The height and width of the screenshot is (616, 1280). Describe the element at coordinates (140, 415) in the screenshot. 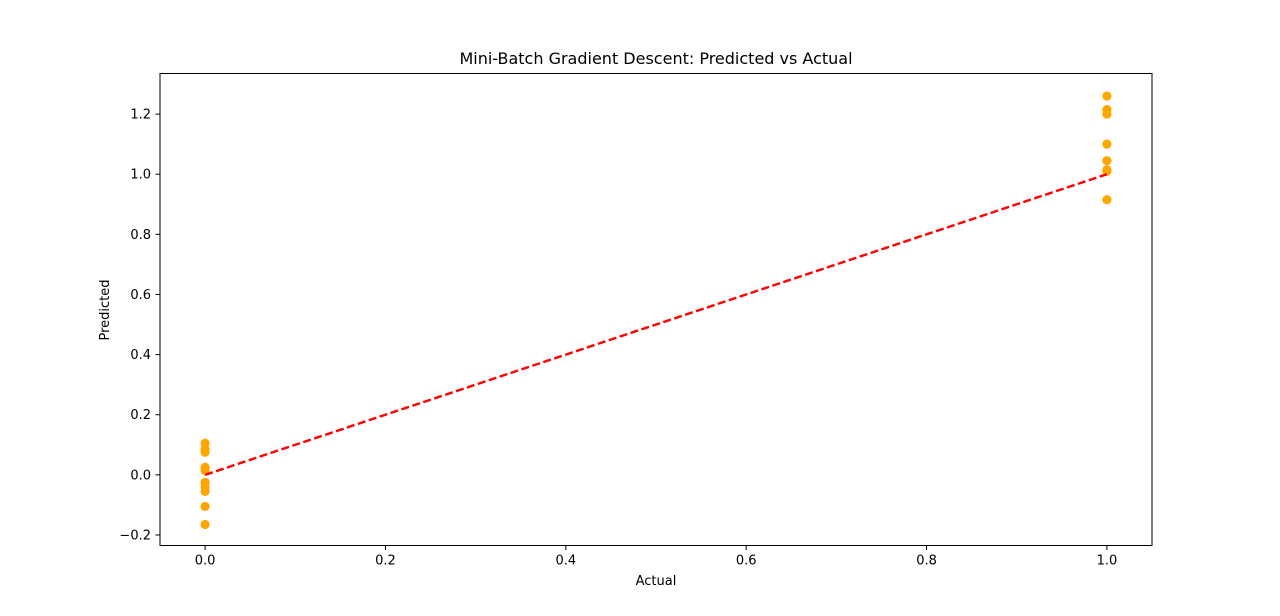

I see `y-tick-label: 0.2` at that location.